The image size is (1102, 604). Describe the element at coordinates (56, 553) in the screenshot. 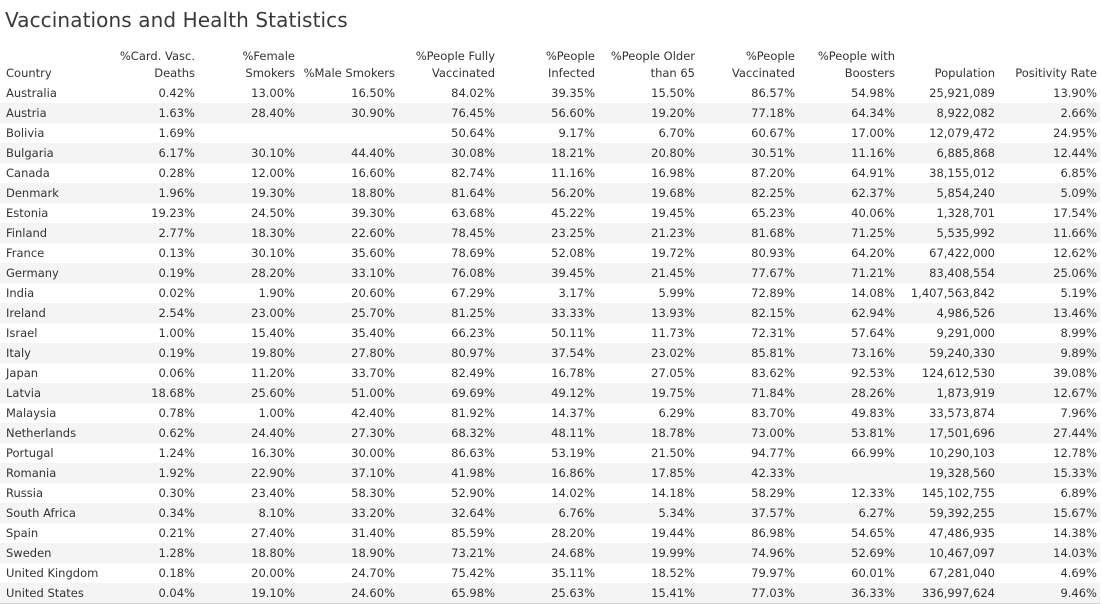

I see `country-cell: Sweden` at that location.